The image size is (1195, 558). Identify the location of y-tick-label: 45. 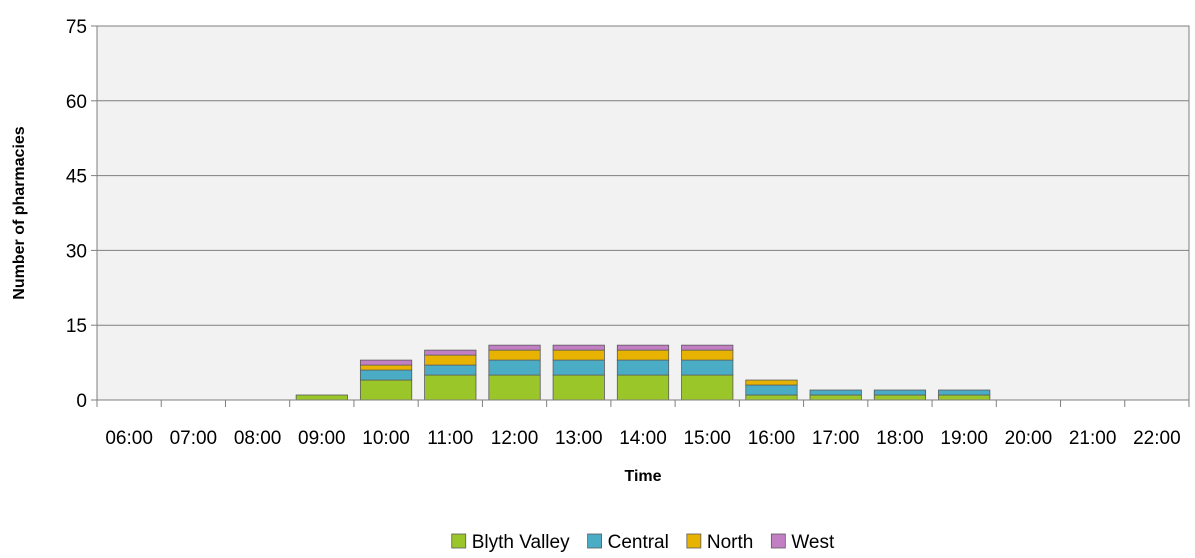
(76, 177).